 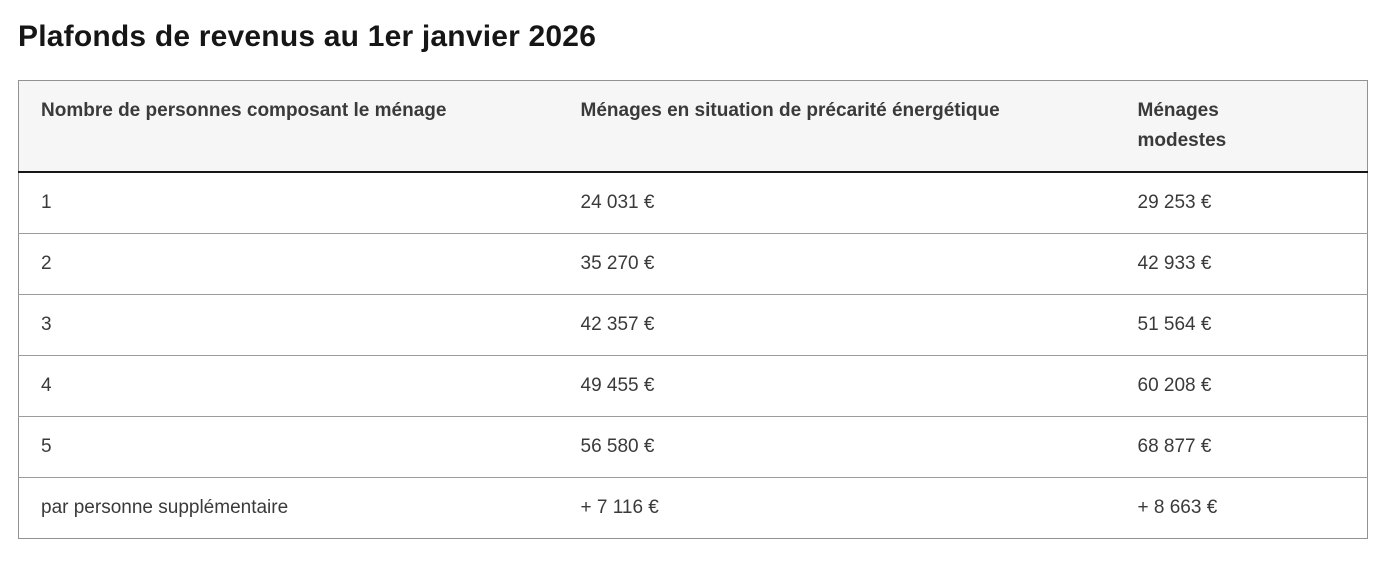 I want to click on cell-modest-value: 29 253 €, so click(x=1241, y=203).